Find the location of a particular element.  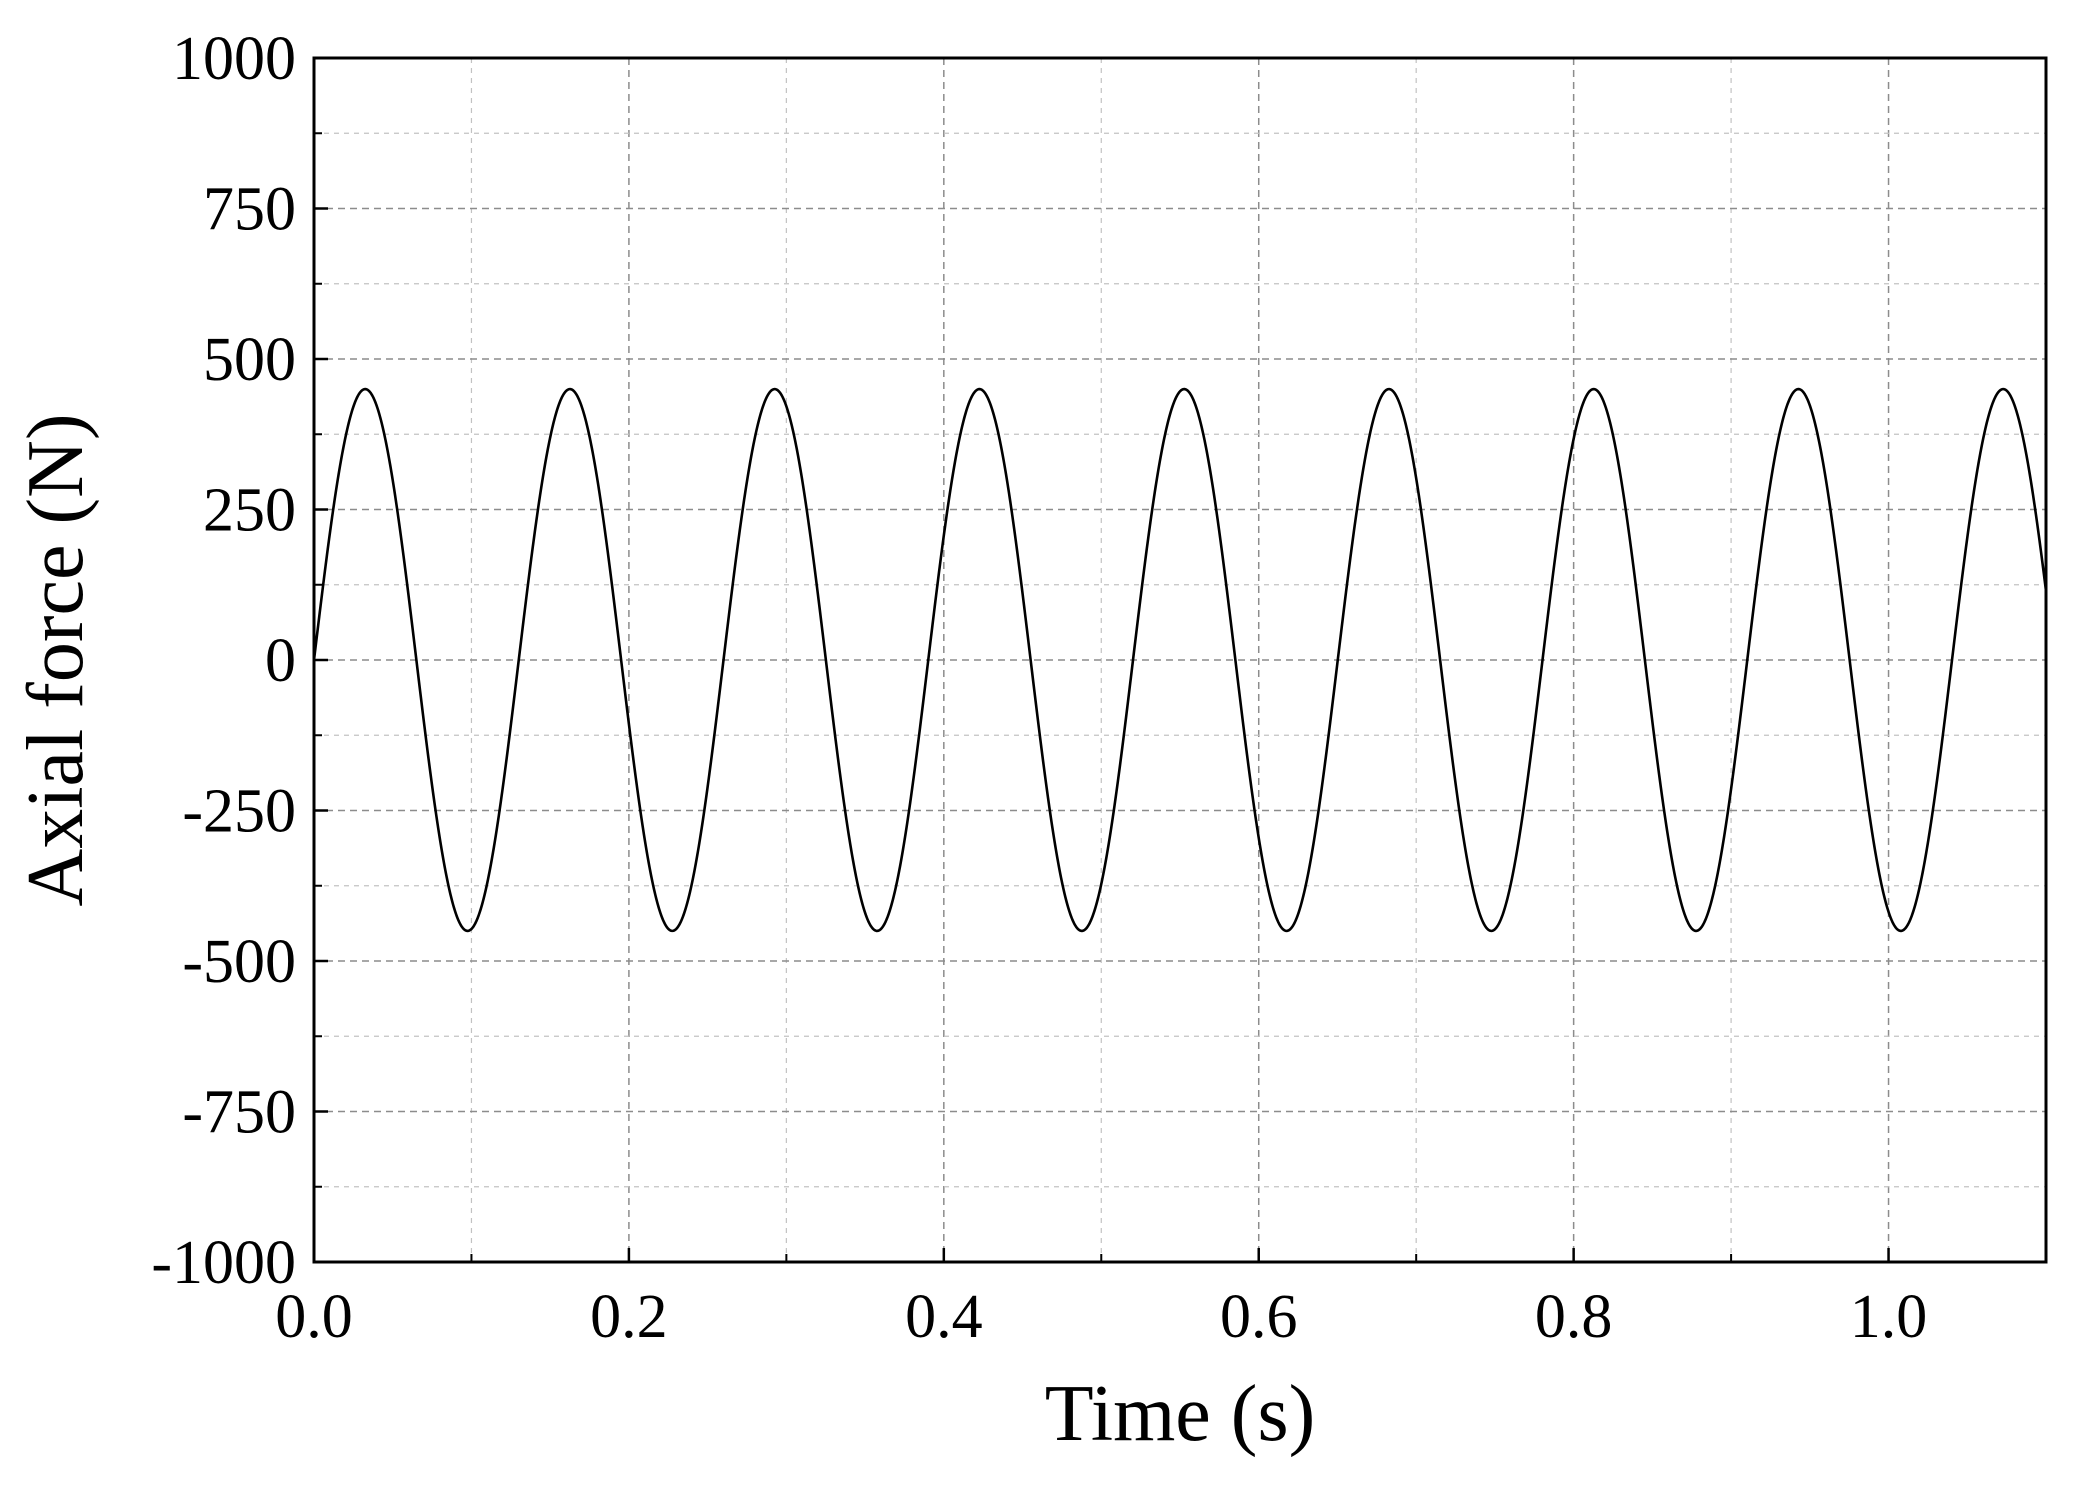

x-tick-label: 0.6 is located at coordinates (1259, 1317).